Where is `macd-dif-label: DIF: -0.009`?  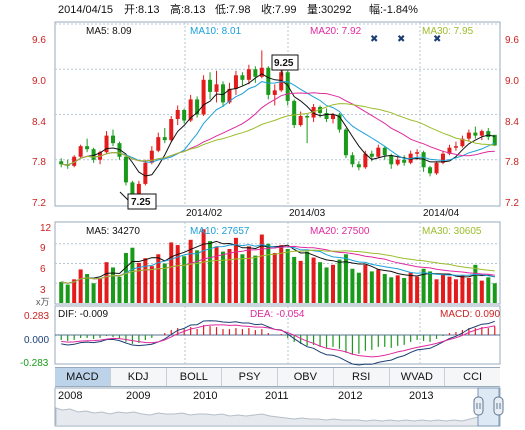 macd-dif-label: DIF: -0.009 is located at coordinates (83, 314).